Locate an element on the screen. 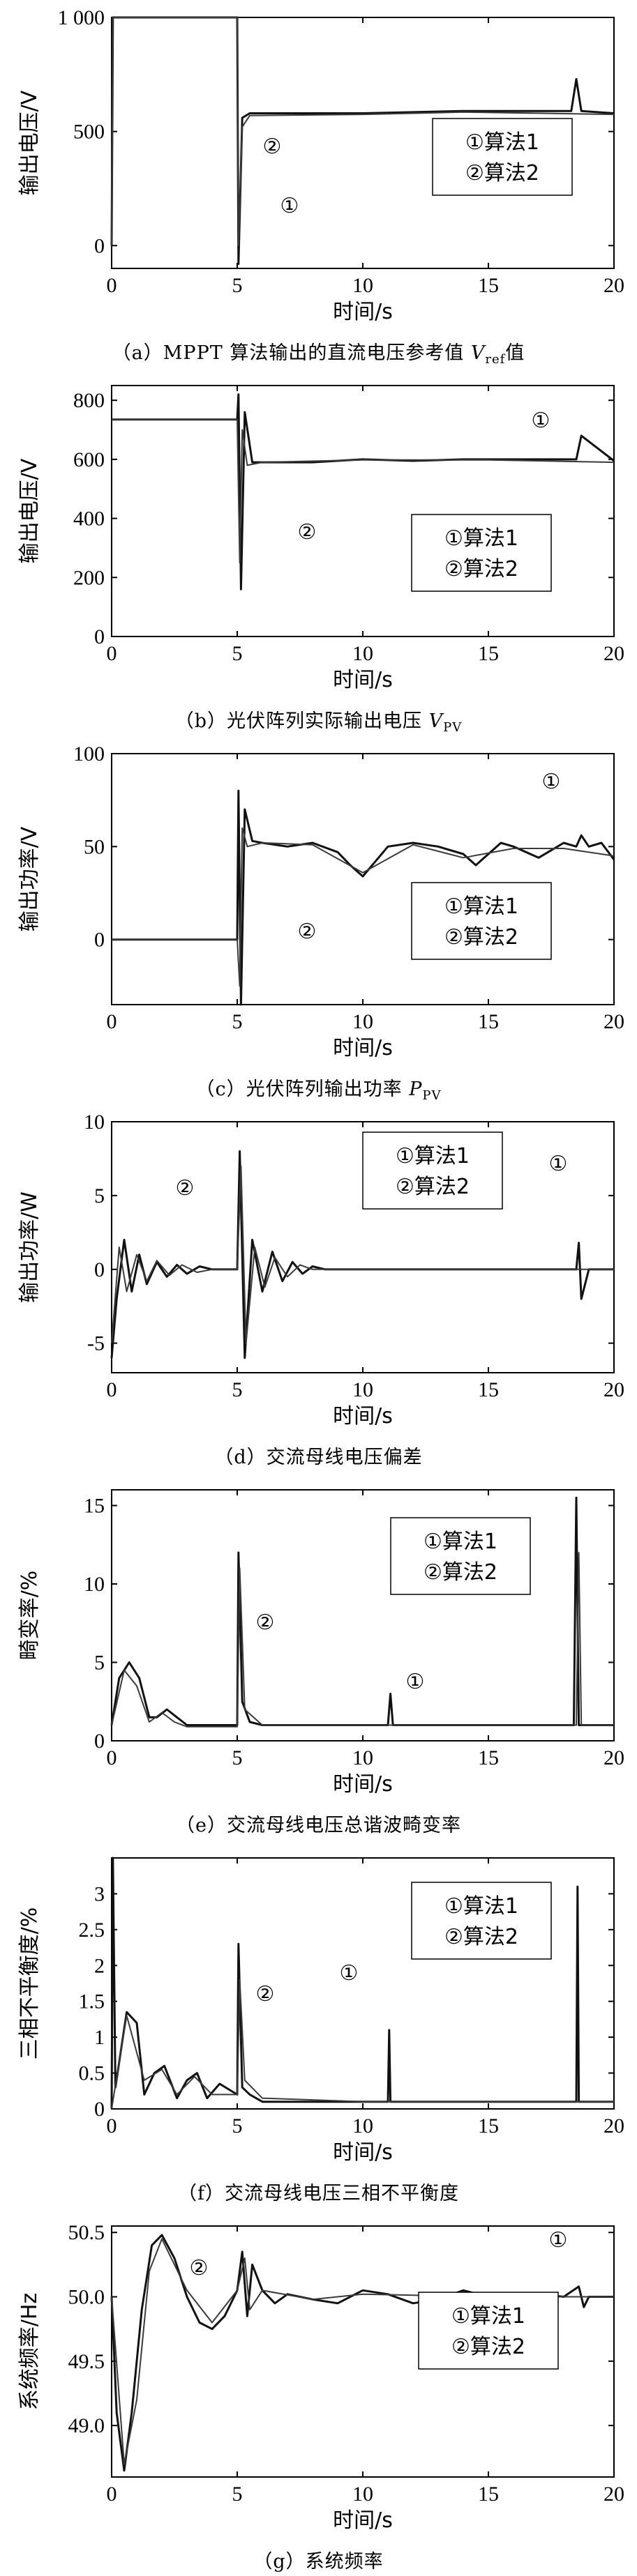 The height and width of the screenshot is (2576, 637). y-tick-label: 2.5 is located at coordinates (92, 1930).